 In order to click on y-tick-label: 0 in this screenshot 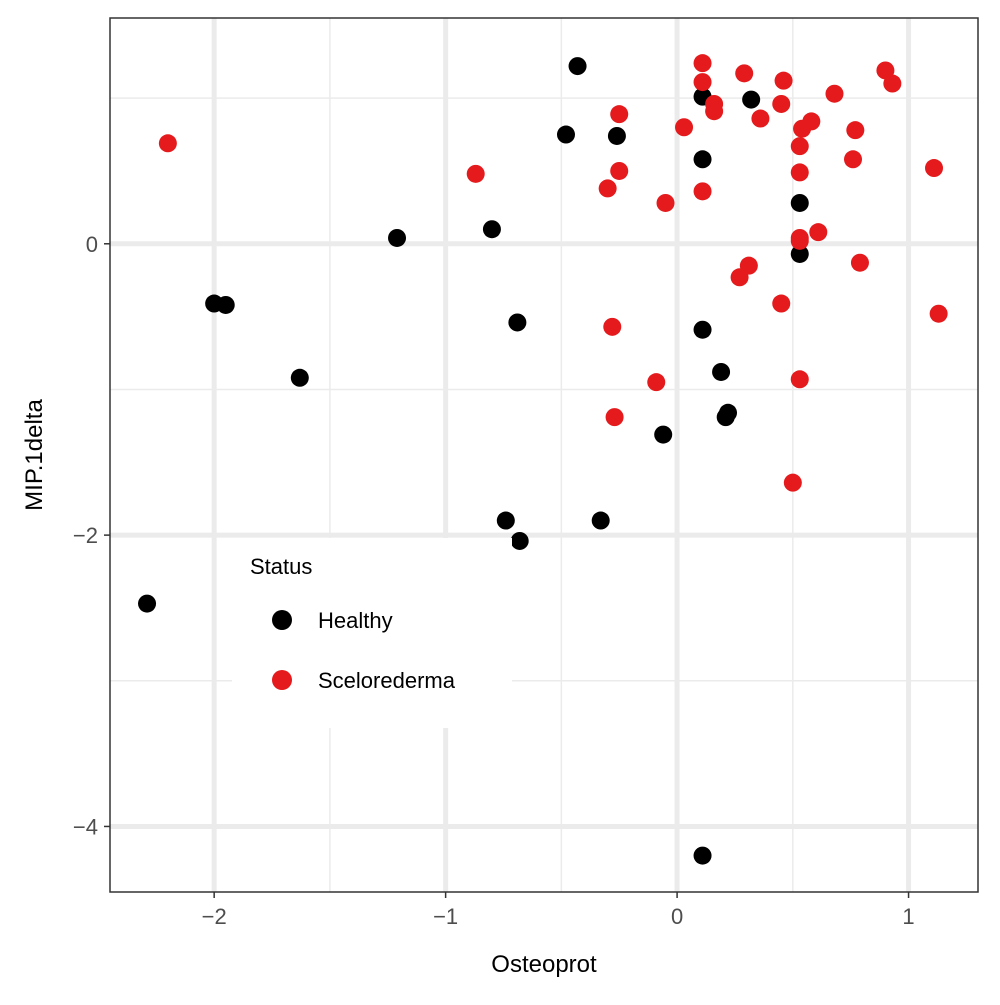, I will do `click(92, 244)`.